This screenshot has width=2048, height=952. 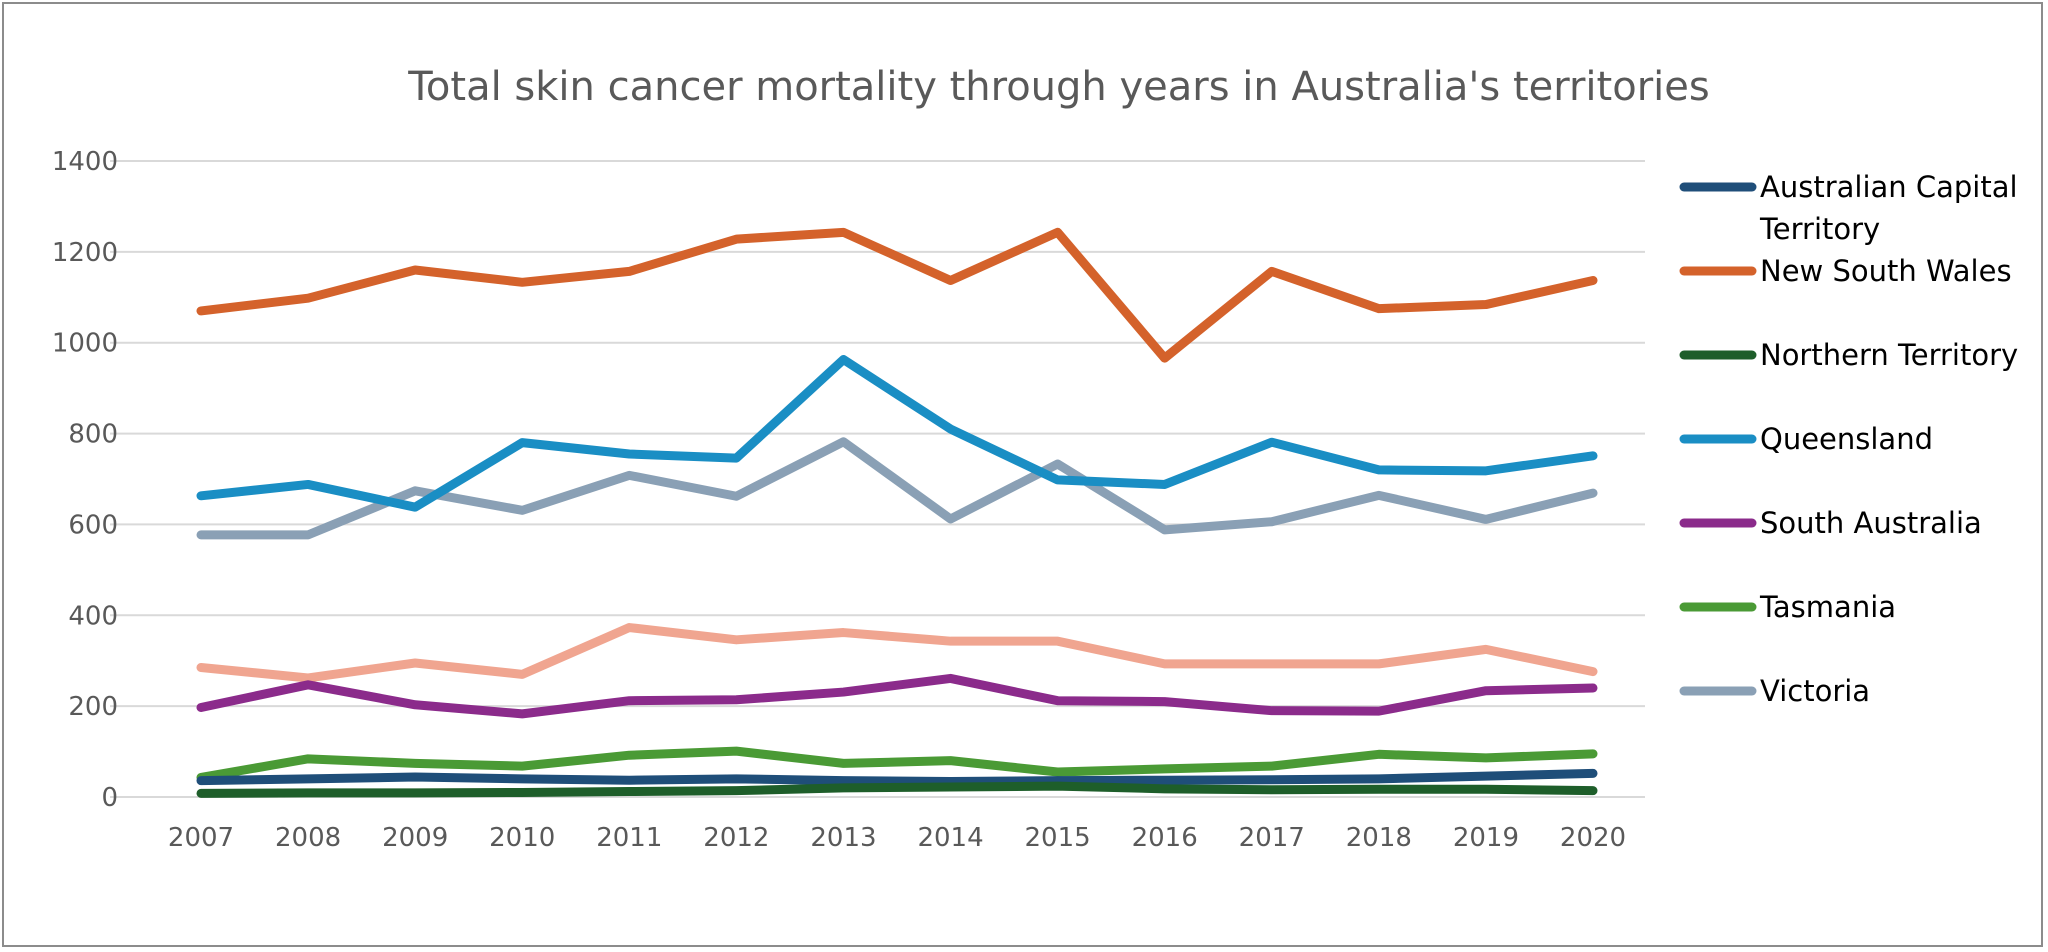 I want to click on x-tick-label: 2017, so click(x=1272, y=838).